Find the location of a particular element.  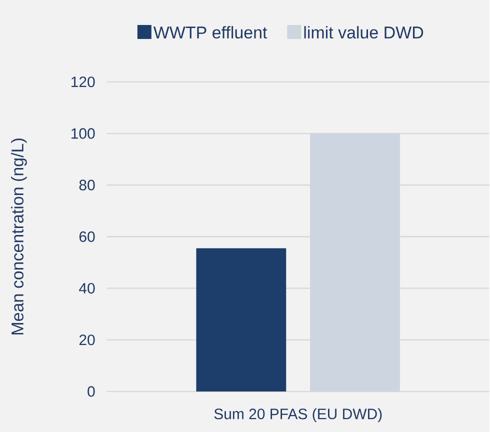

y-axis-title: Mean concentration (ng/L) is located at coordinates (19, 236).